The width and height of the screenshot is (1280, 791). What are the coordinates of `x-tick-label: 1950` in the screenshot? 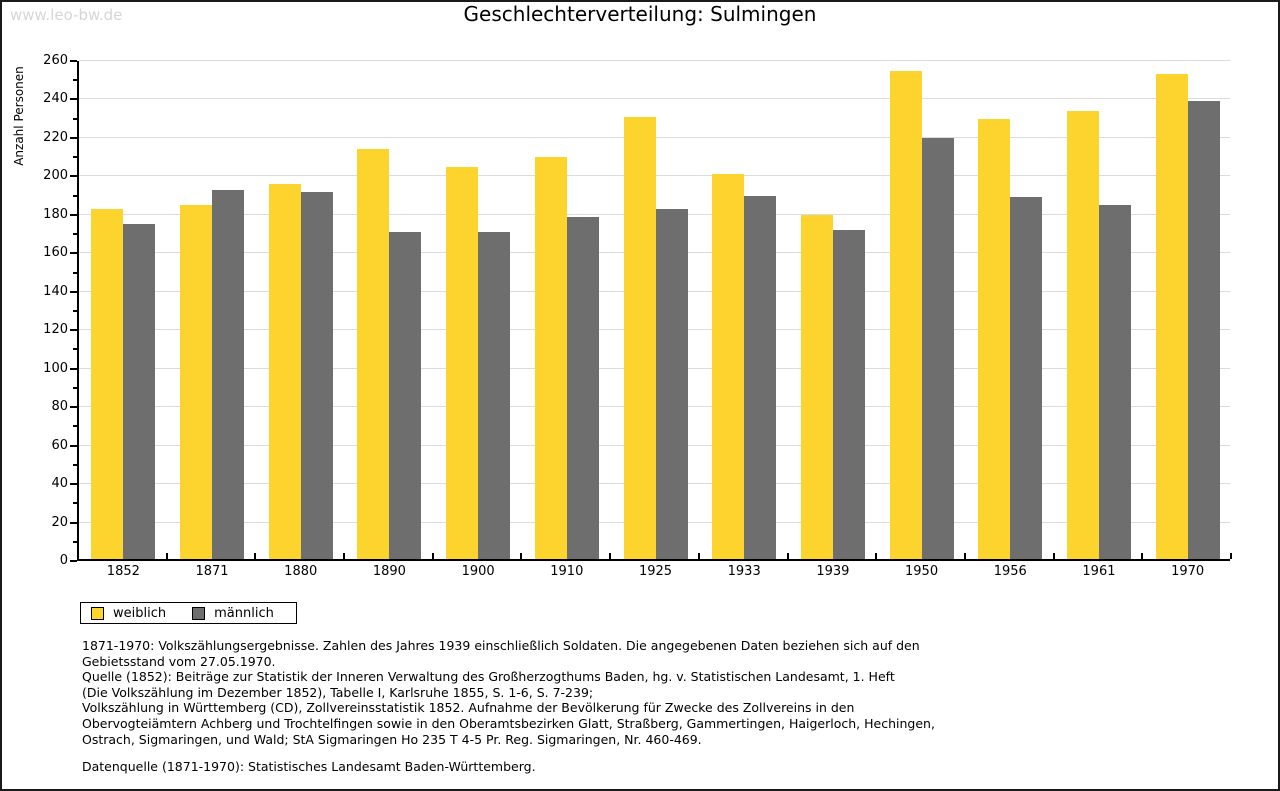 It's located at (922, 571).